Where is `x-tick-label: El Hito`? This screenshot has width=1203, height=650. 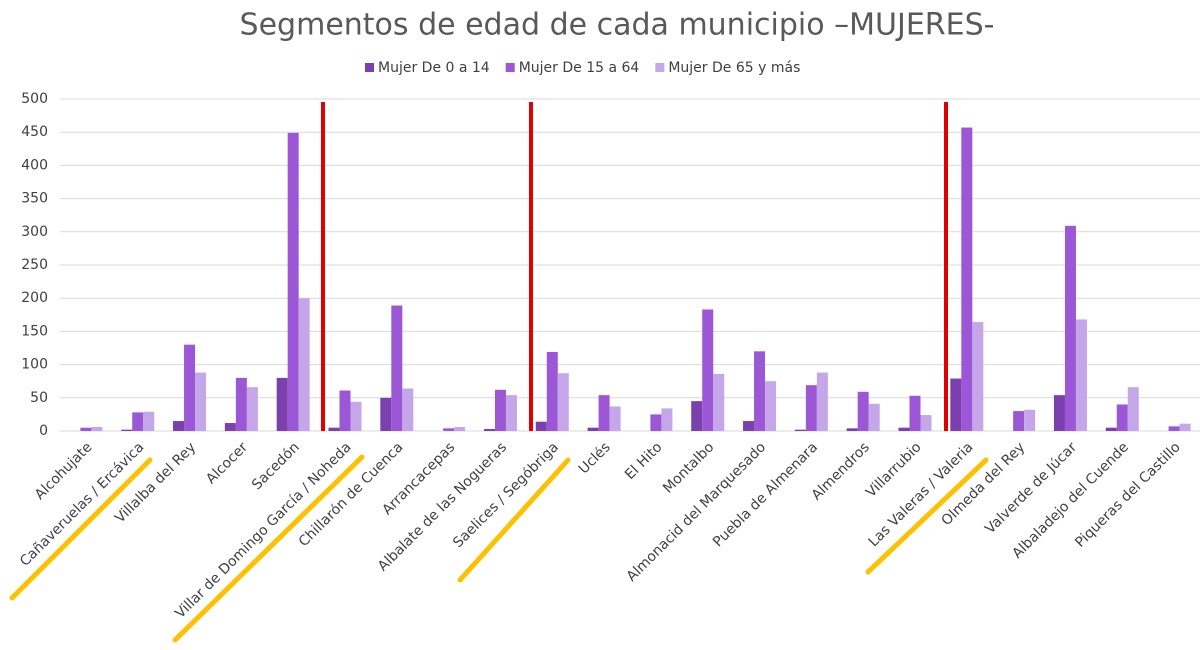 x-tick-label: El Hito is located at coordinates (644, 461).